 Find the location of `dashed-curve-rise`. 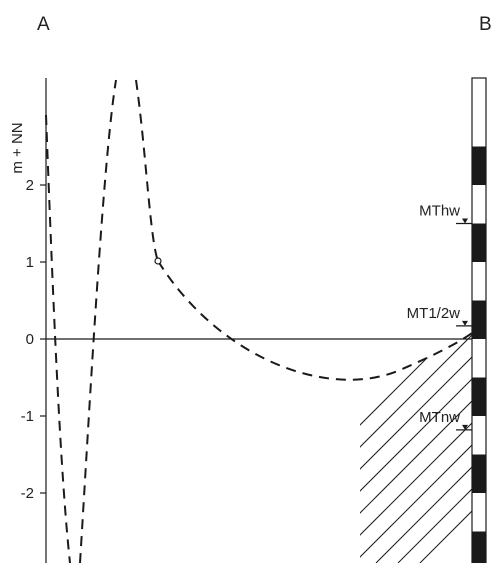

dashed-curve-rise is located at coordinates (98, 321).